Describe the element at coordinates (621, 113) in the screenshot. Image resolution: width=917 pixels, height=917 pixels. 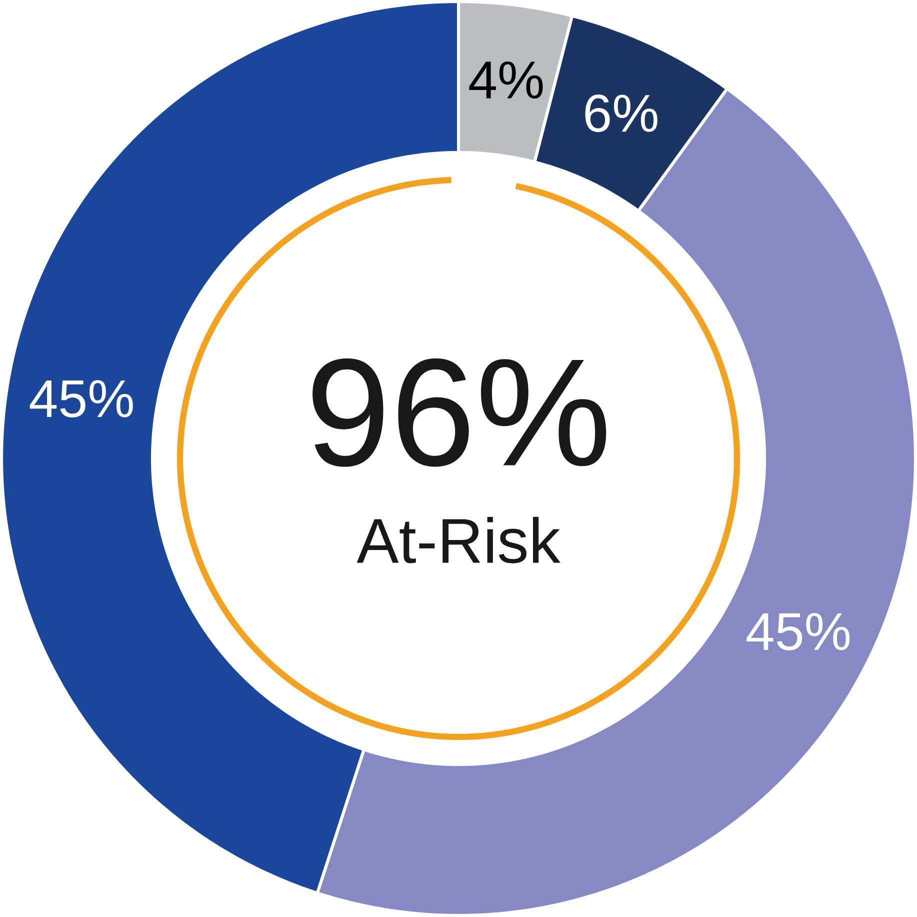
I see `data-label: 6%` at that location.